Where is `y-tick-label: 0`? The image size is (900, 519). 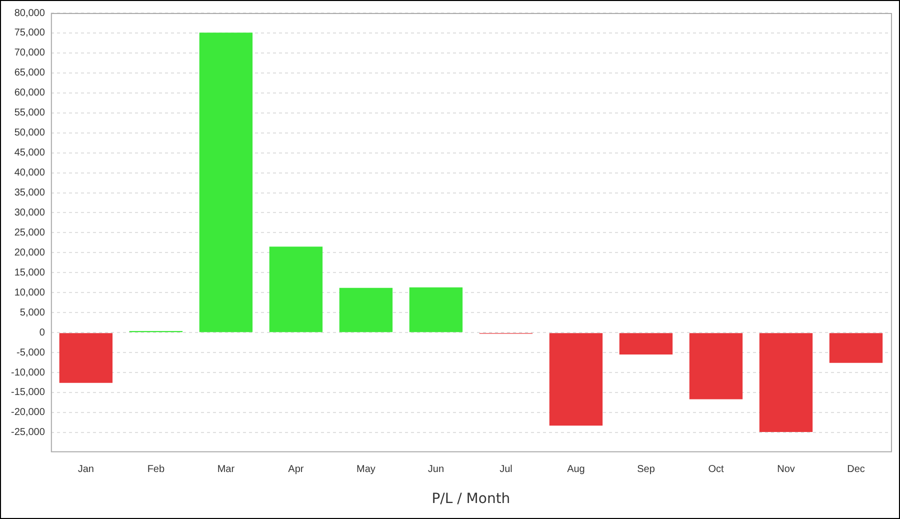
y-tick-label: 0 is located at coordinates (42, 332).